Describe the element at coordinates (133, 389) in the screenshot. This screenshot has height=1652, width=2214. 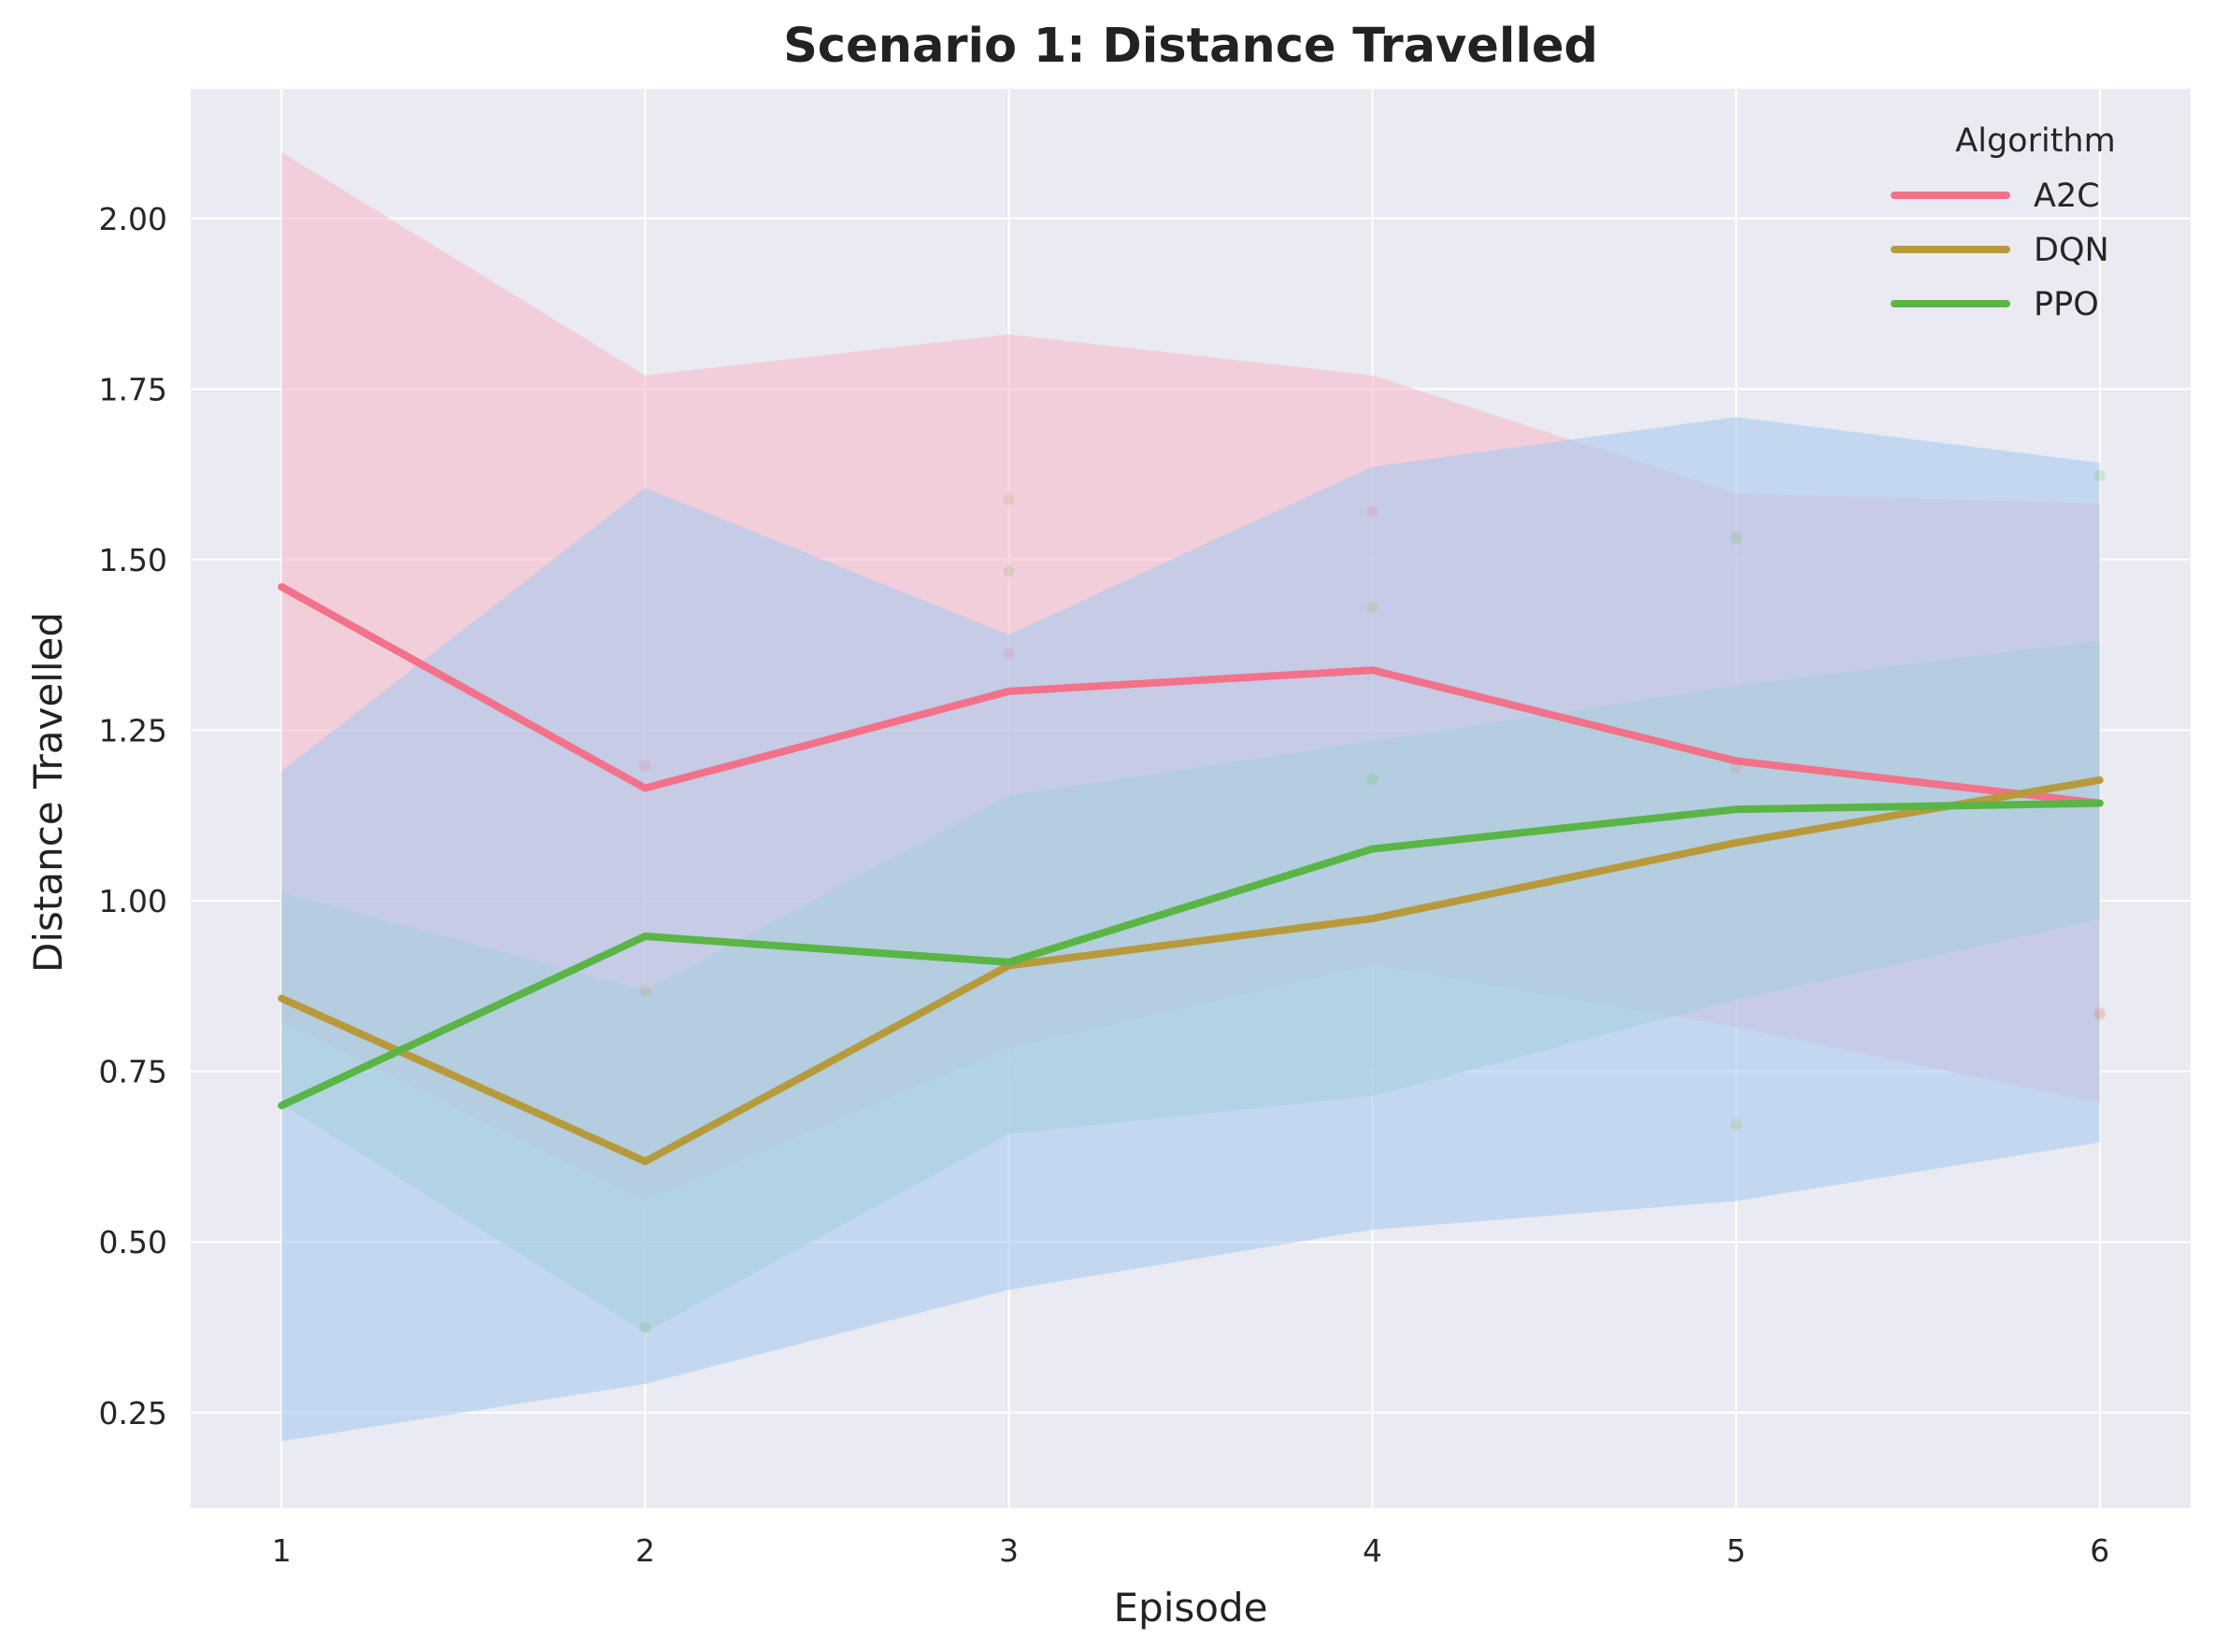
I see `y-tick-label: 1.75` at that location.